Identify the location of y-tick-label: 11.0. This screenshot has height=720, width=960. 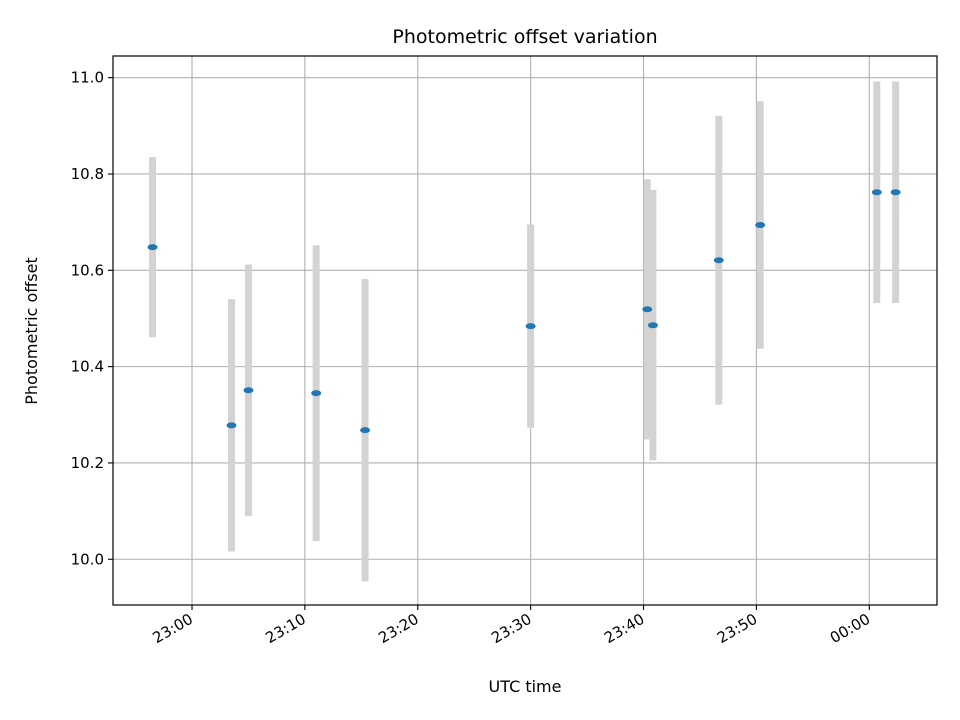
(87, 78).